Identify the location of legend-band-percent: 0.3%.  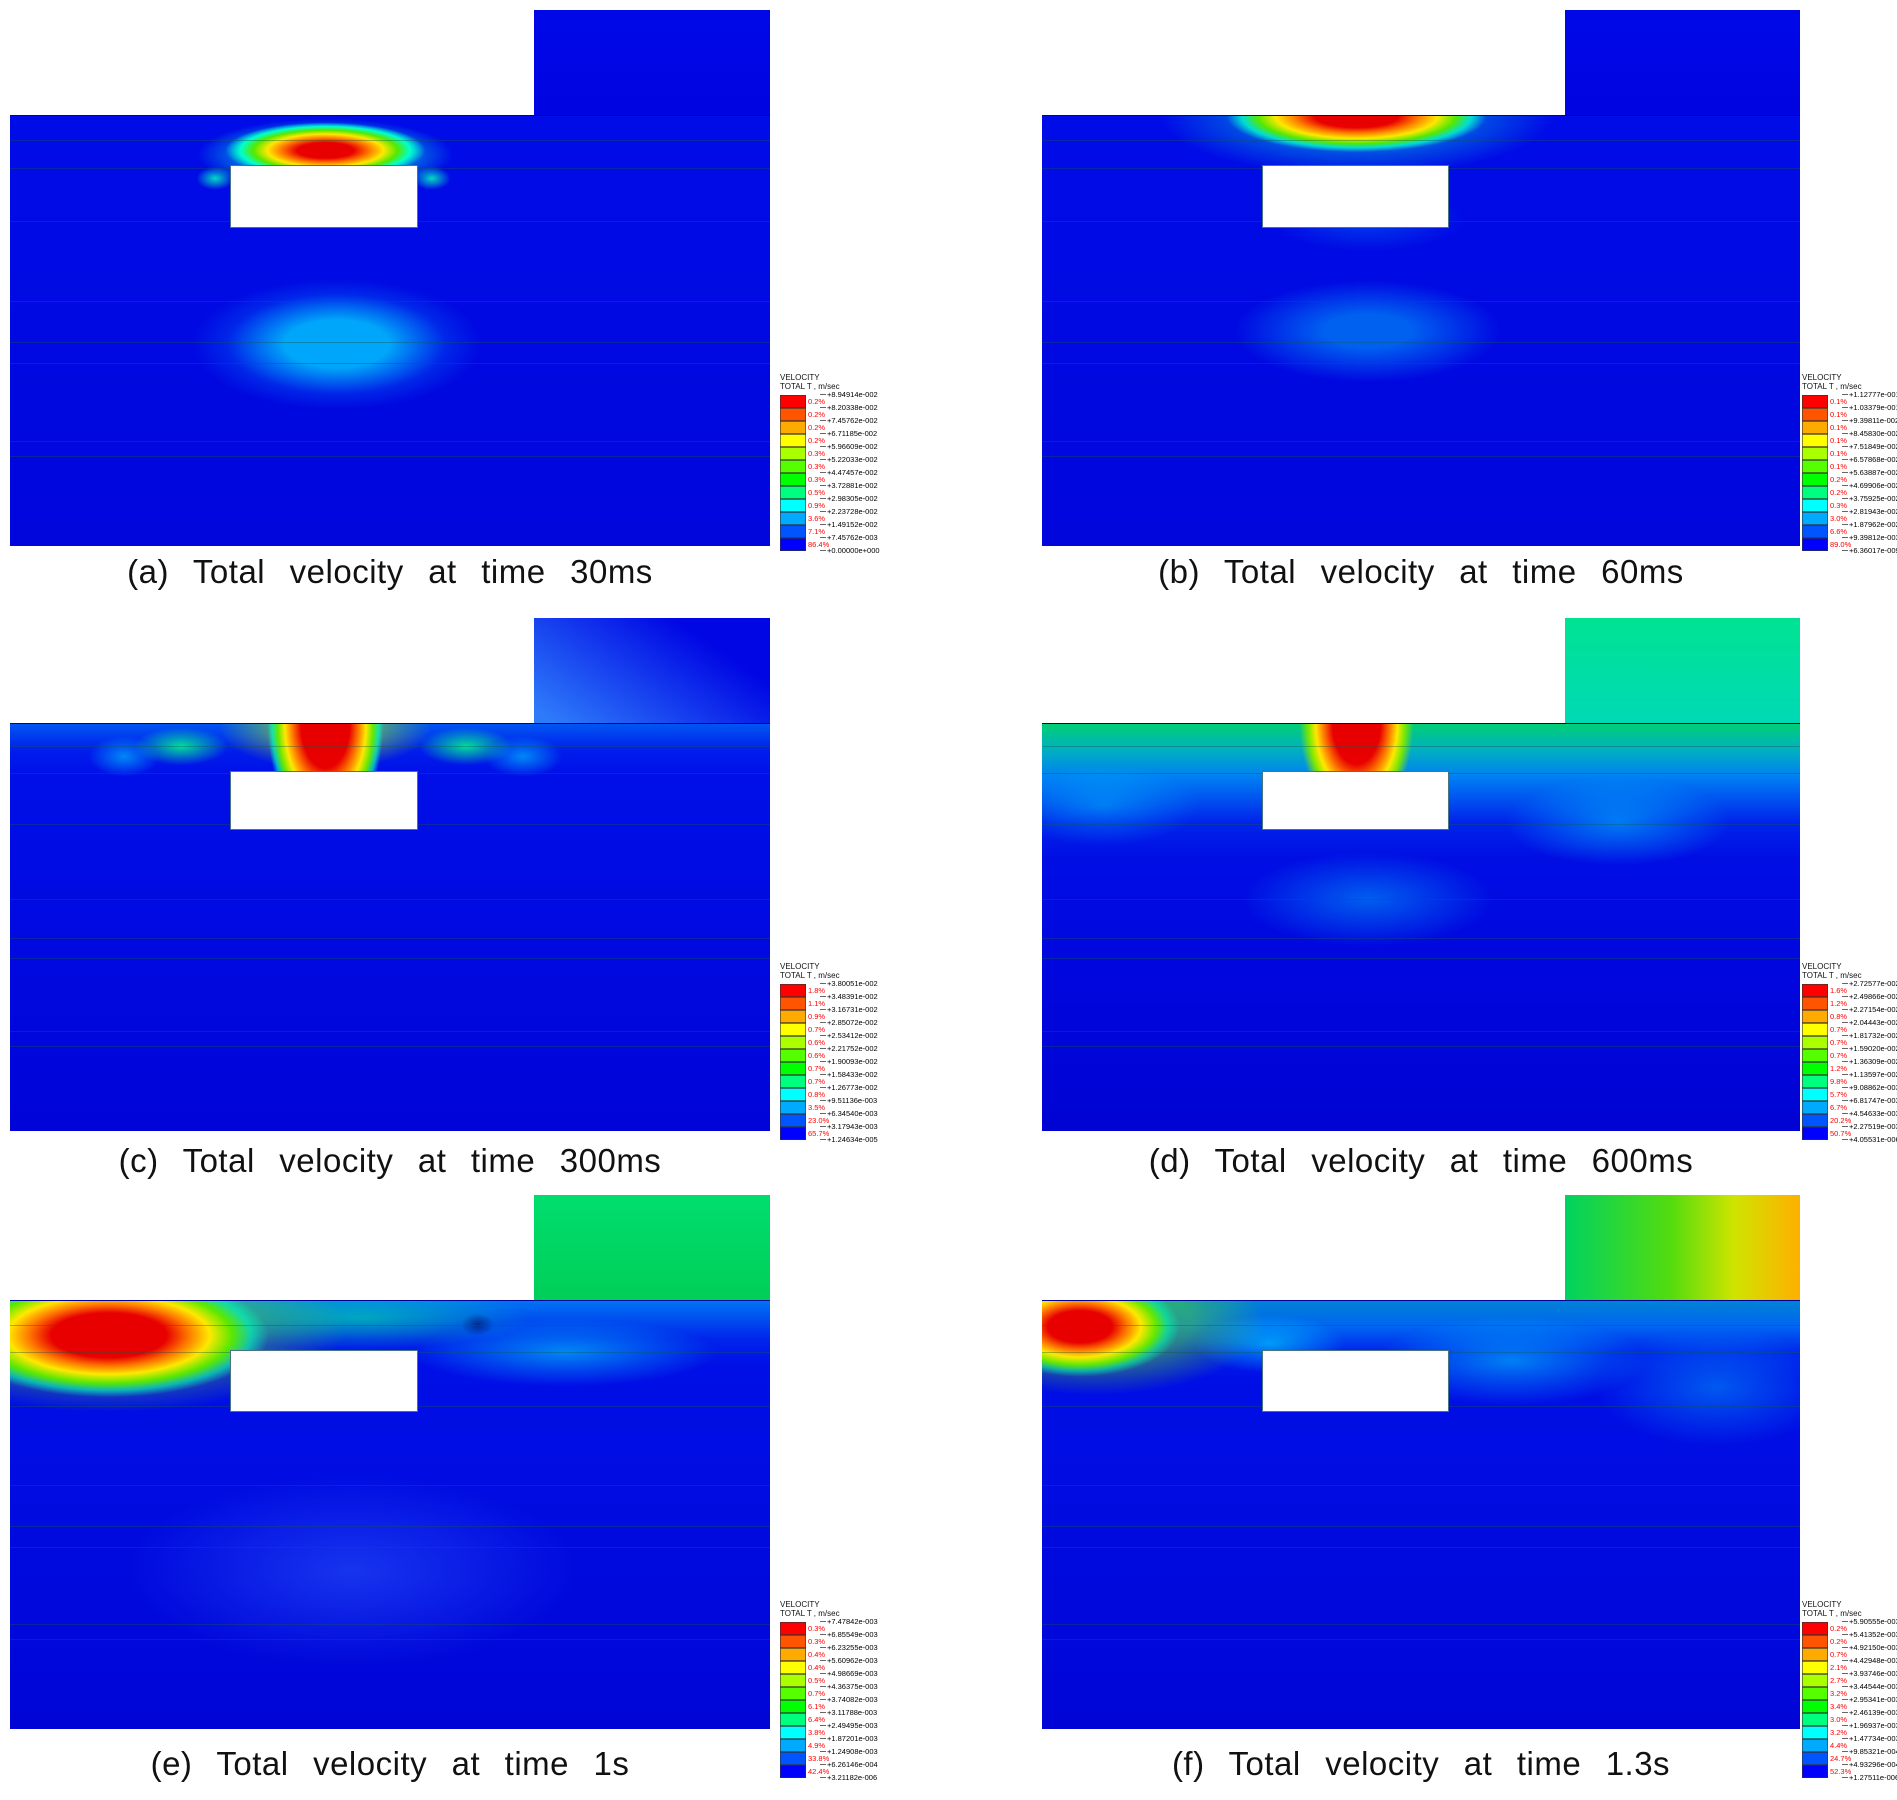
(817, 466).